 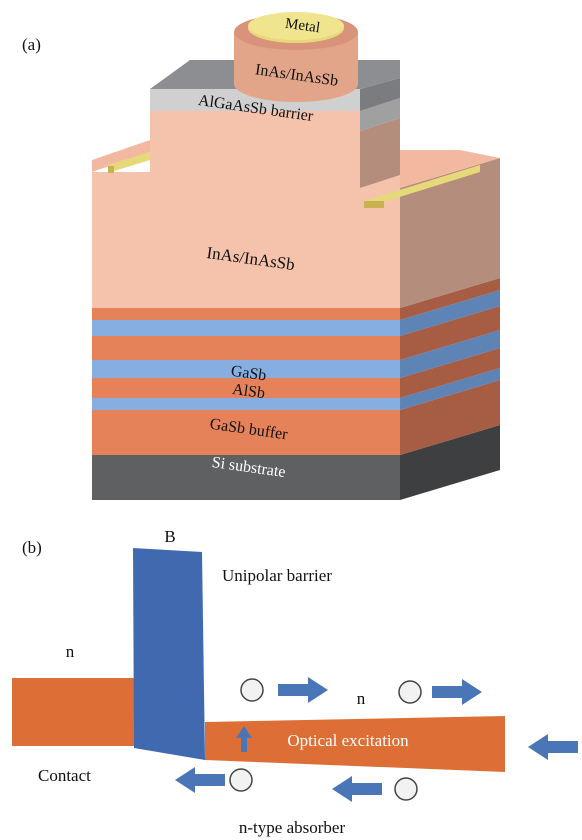 I want to click on mesa-side, so click(x=380, y=153).